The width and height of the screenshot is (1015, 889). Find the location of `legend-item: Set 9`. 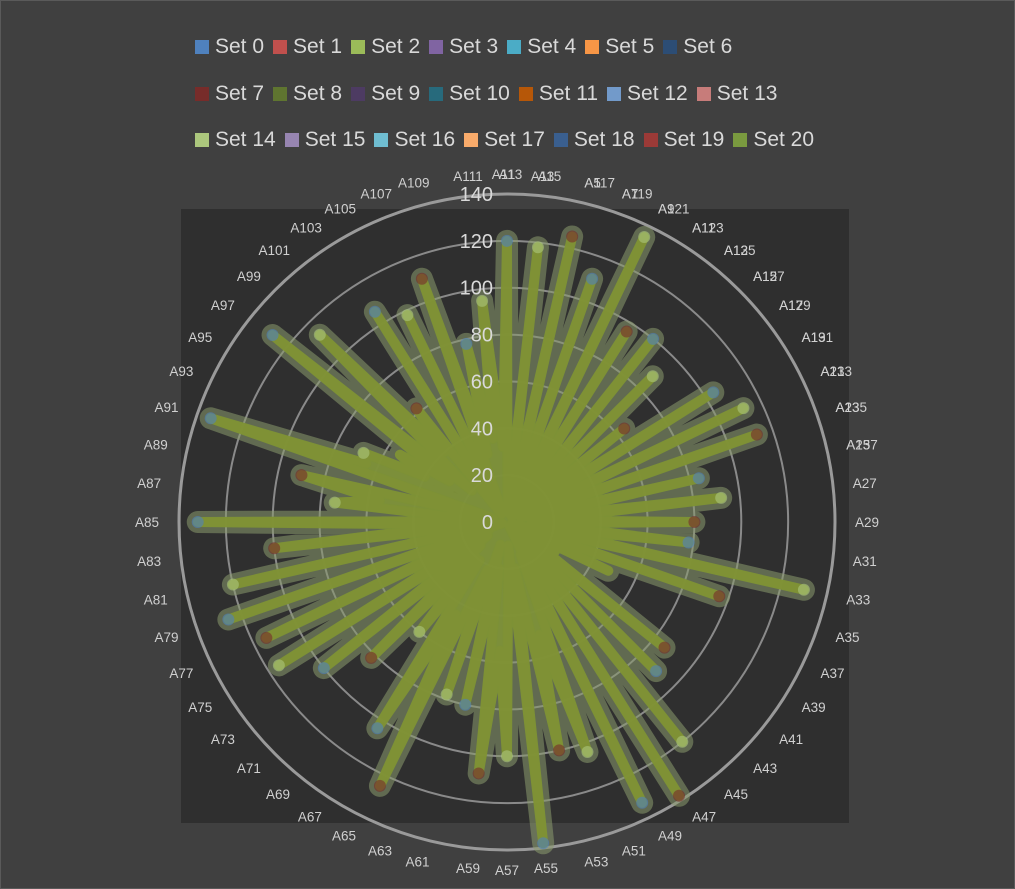

legend-item: Set 9 is located at coordinates (385, 94).